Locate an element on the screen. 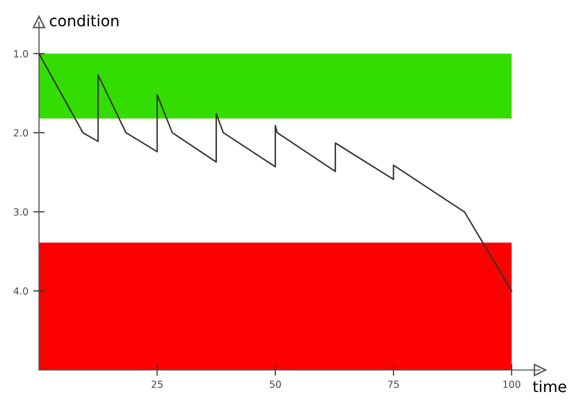 This screenshot has height=401, width=577. y-tick-label: 1.0 is located at coordinates (21, 54).